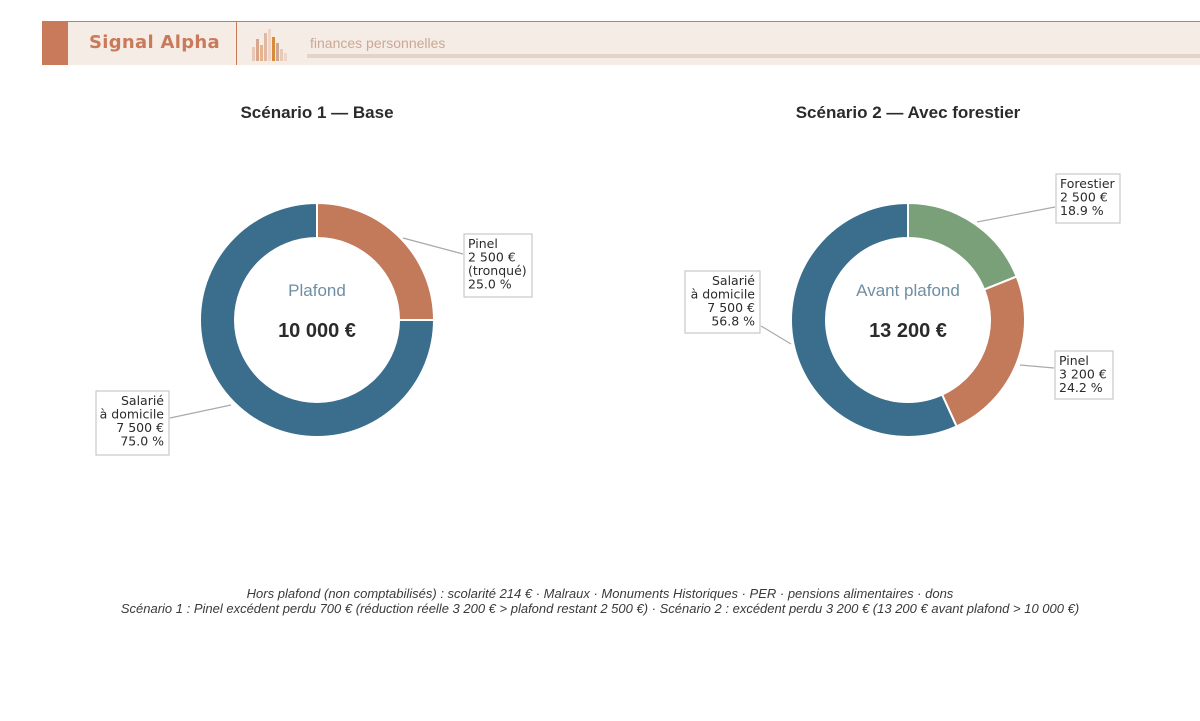  Describe the element at coordinates (142, 441) in the screenshot. I see `slice-label-line: 75.0 %` at that location.